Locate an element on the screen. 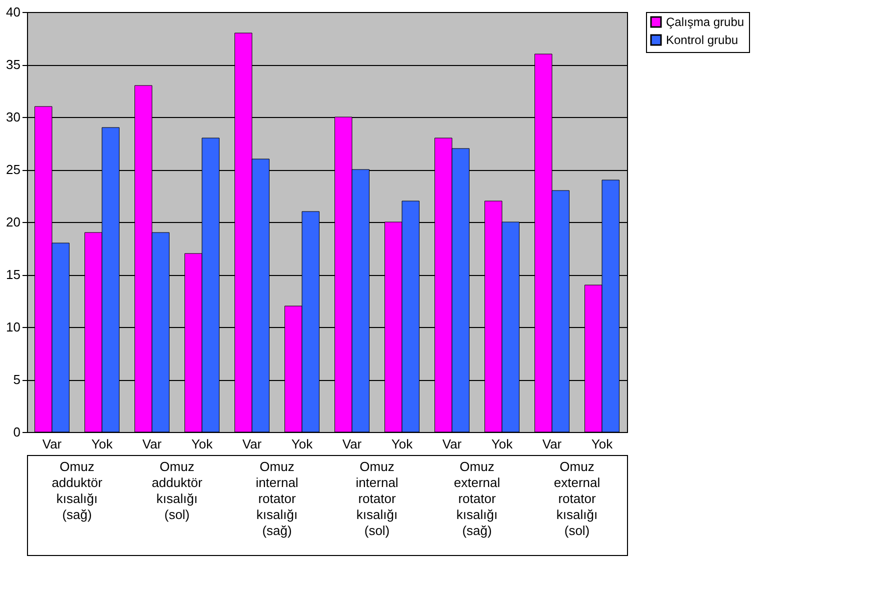  y-tick-label: 25 is located at coordinates (13, 169).